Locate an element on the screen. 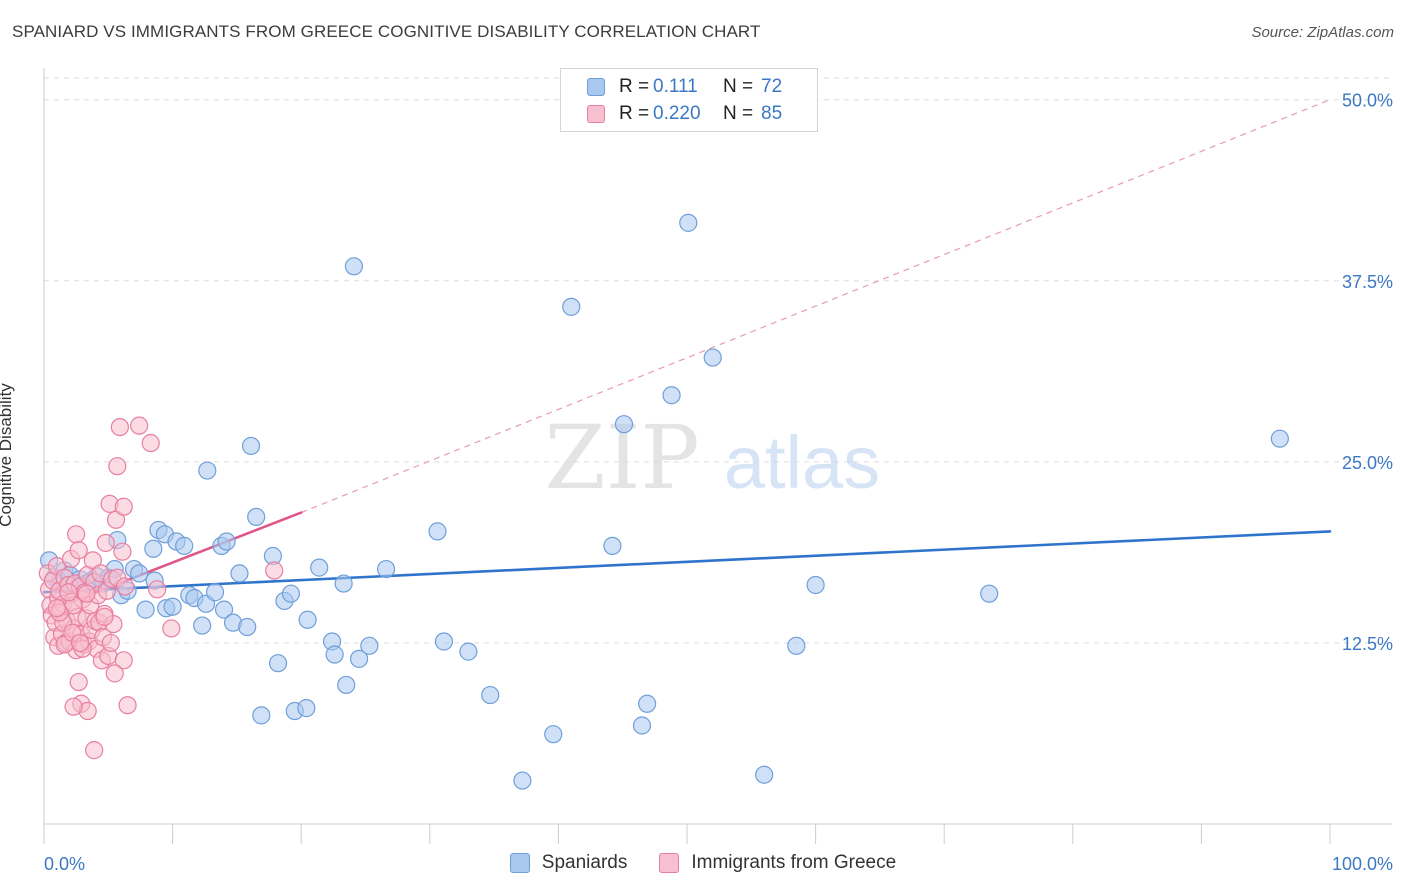 The image size is (1406, 892). correlation-legend: R = 0.111 N = 72 R = 0.220 N = 85 is located at coordinates (689, 100).